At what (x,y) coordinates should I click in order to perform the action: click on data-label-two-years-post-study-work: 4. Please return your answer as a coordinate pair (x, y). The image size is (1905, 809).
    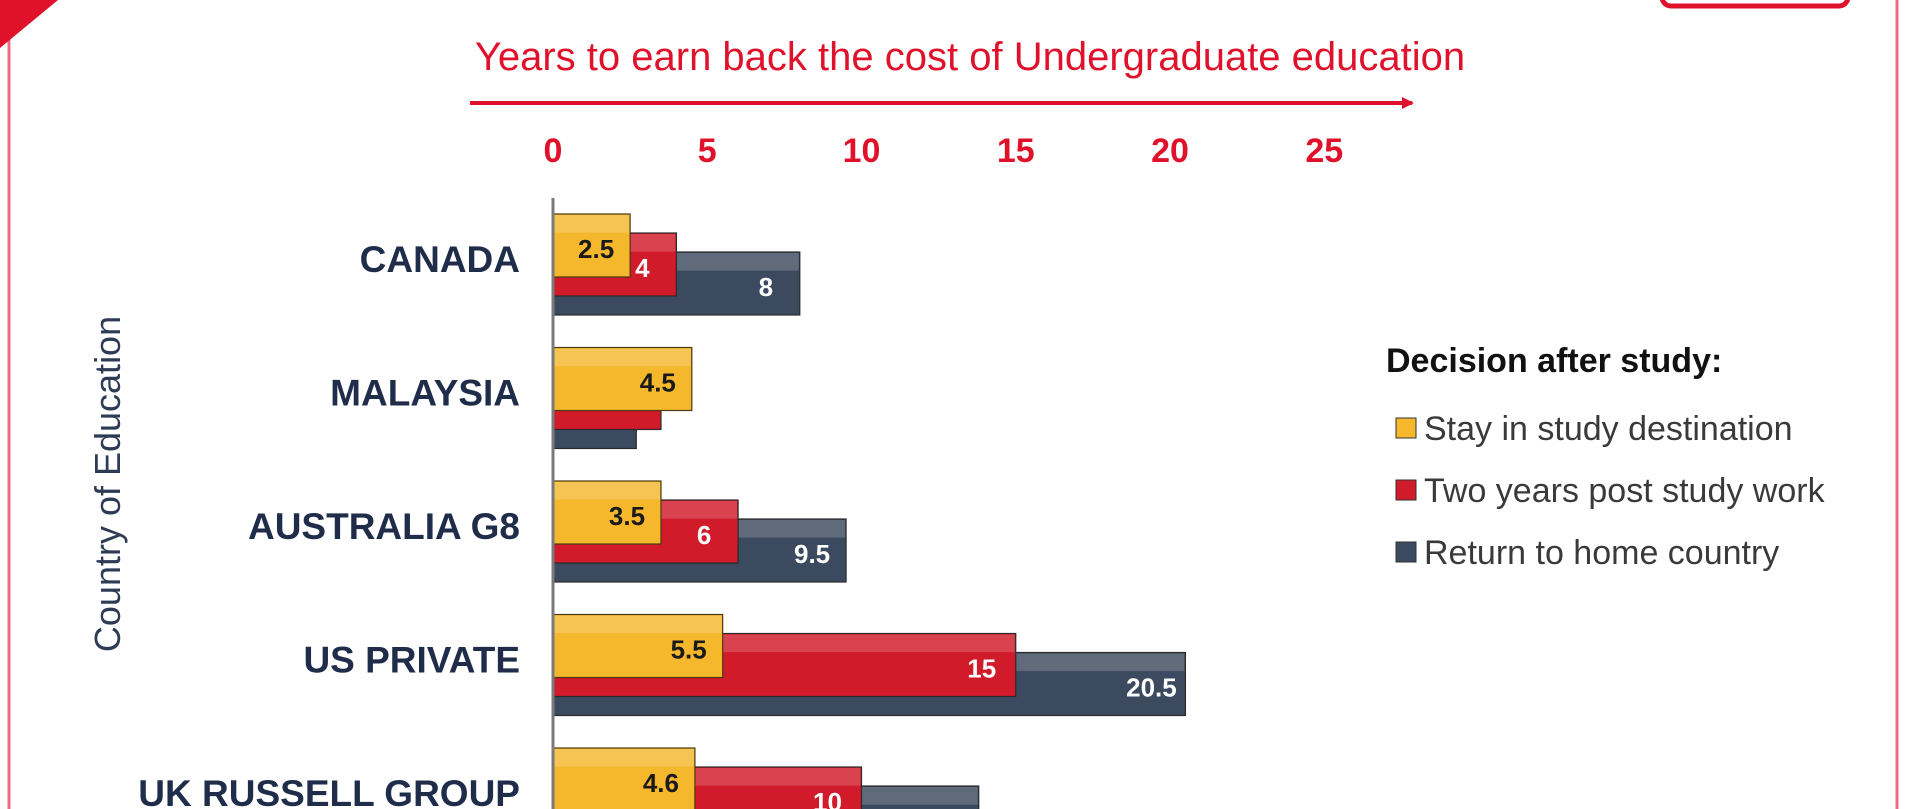
    Looking at the image, I should click on (642, 268).